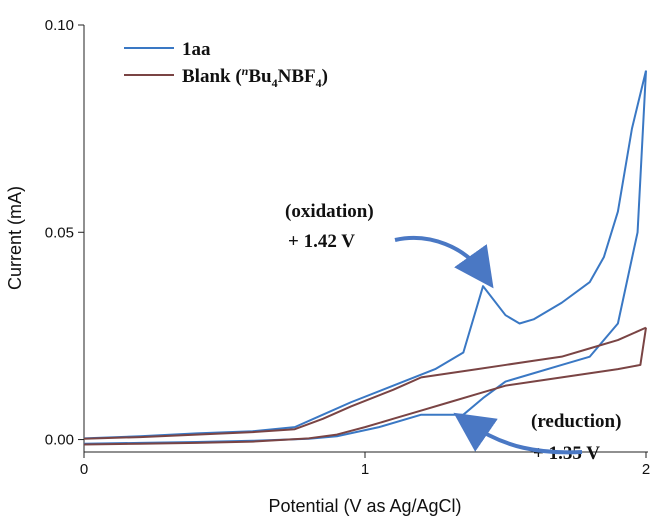 Image resolution: width=661 pixels, height=520 pixels. What do you see at coordinates (15, 238) in the screenshot?
I see `y-axis-title: Current (mA)` at bounding box center [15, 238].